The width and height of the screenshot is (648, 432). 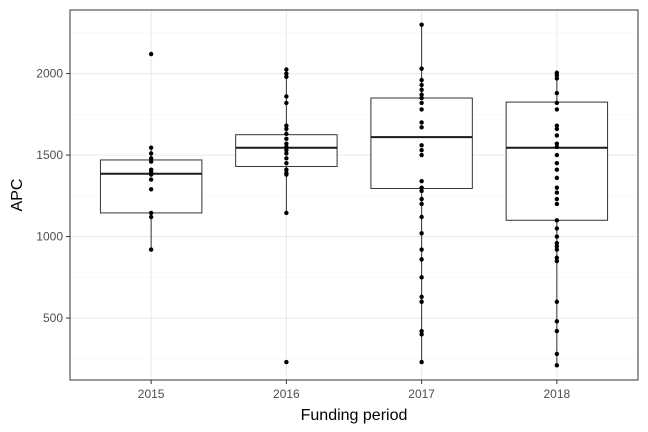 I want to click on x-axis-title: Funding period, so click(x=354, y=415).